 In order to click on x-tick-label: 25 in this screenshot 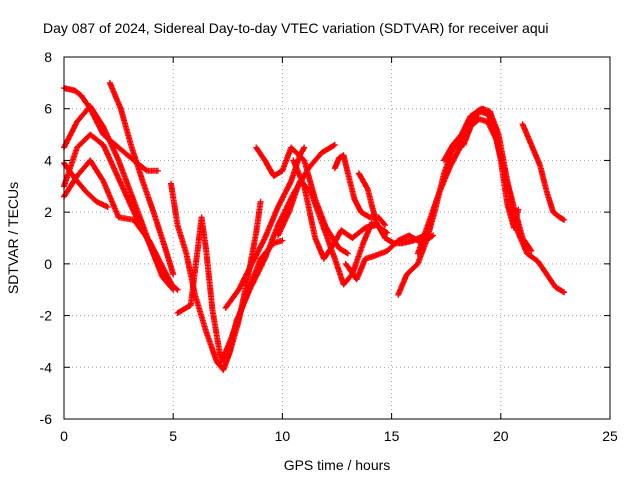, I will do `click(610, 436)`.